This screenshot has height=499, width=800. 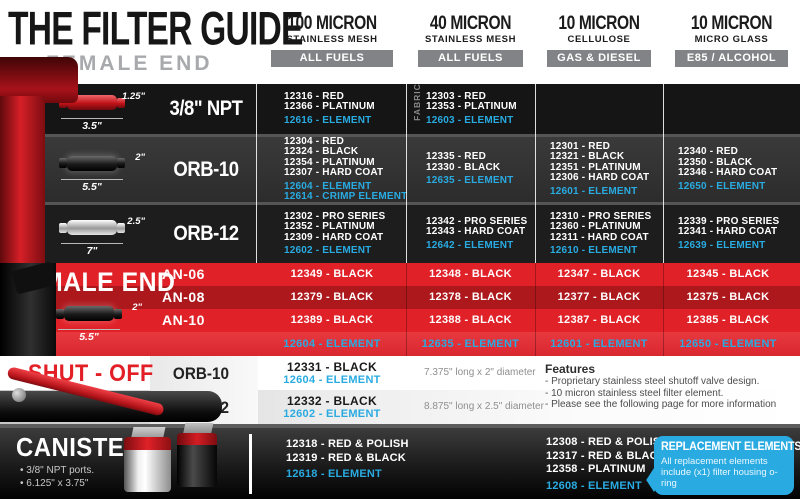 I want to click on filter-diagram-orb10: 2" 5.5", so click(x=99, y=170).